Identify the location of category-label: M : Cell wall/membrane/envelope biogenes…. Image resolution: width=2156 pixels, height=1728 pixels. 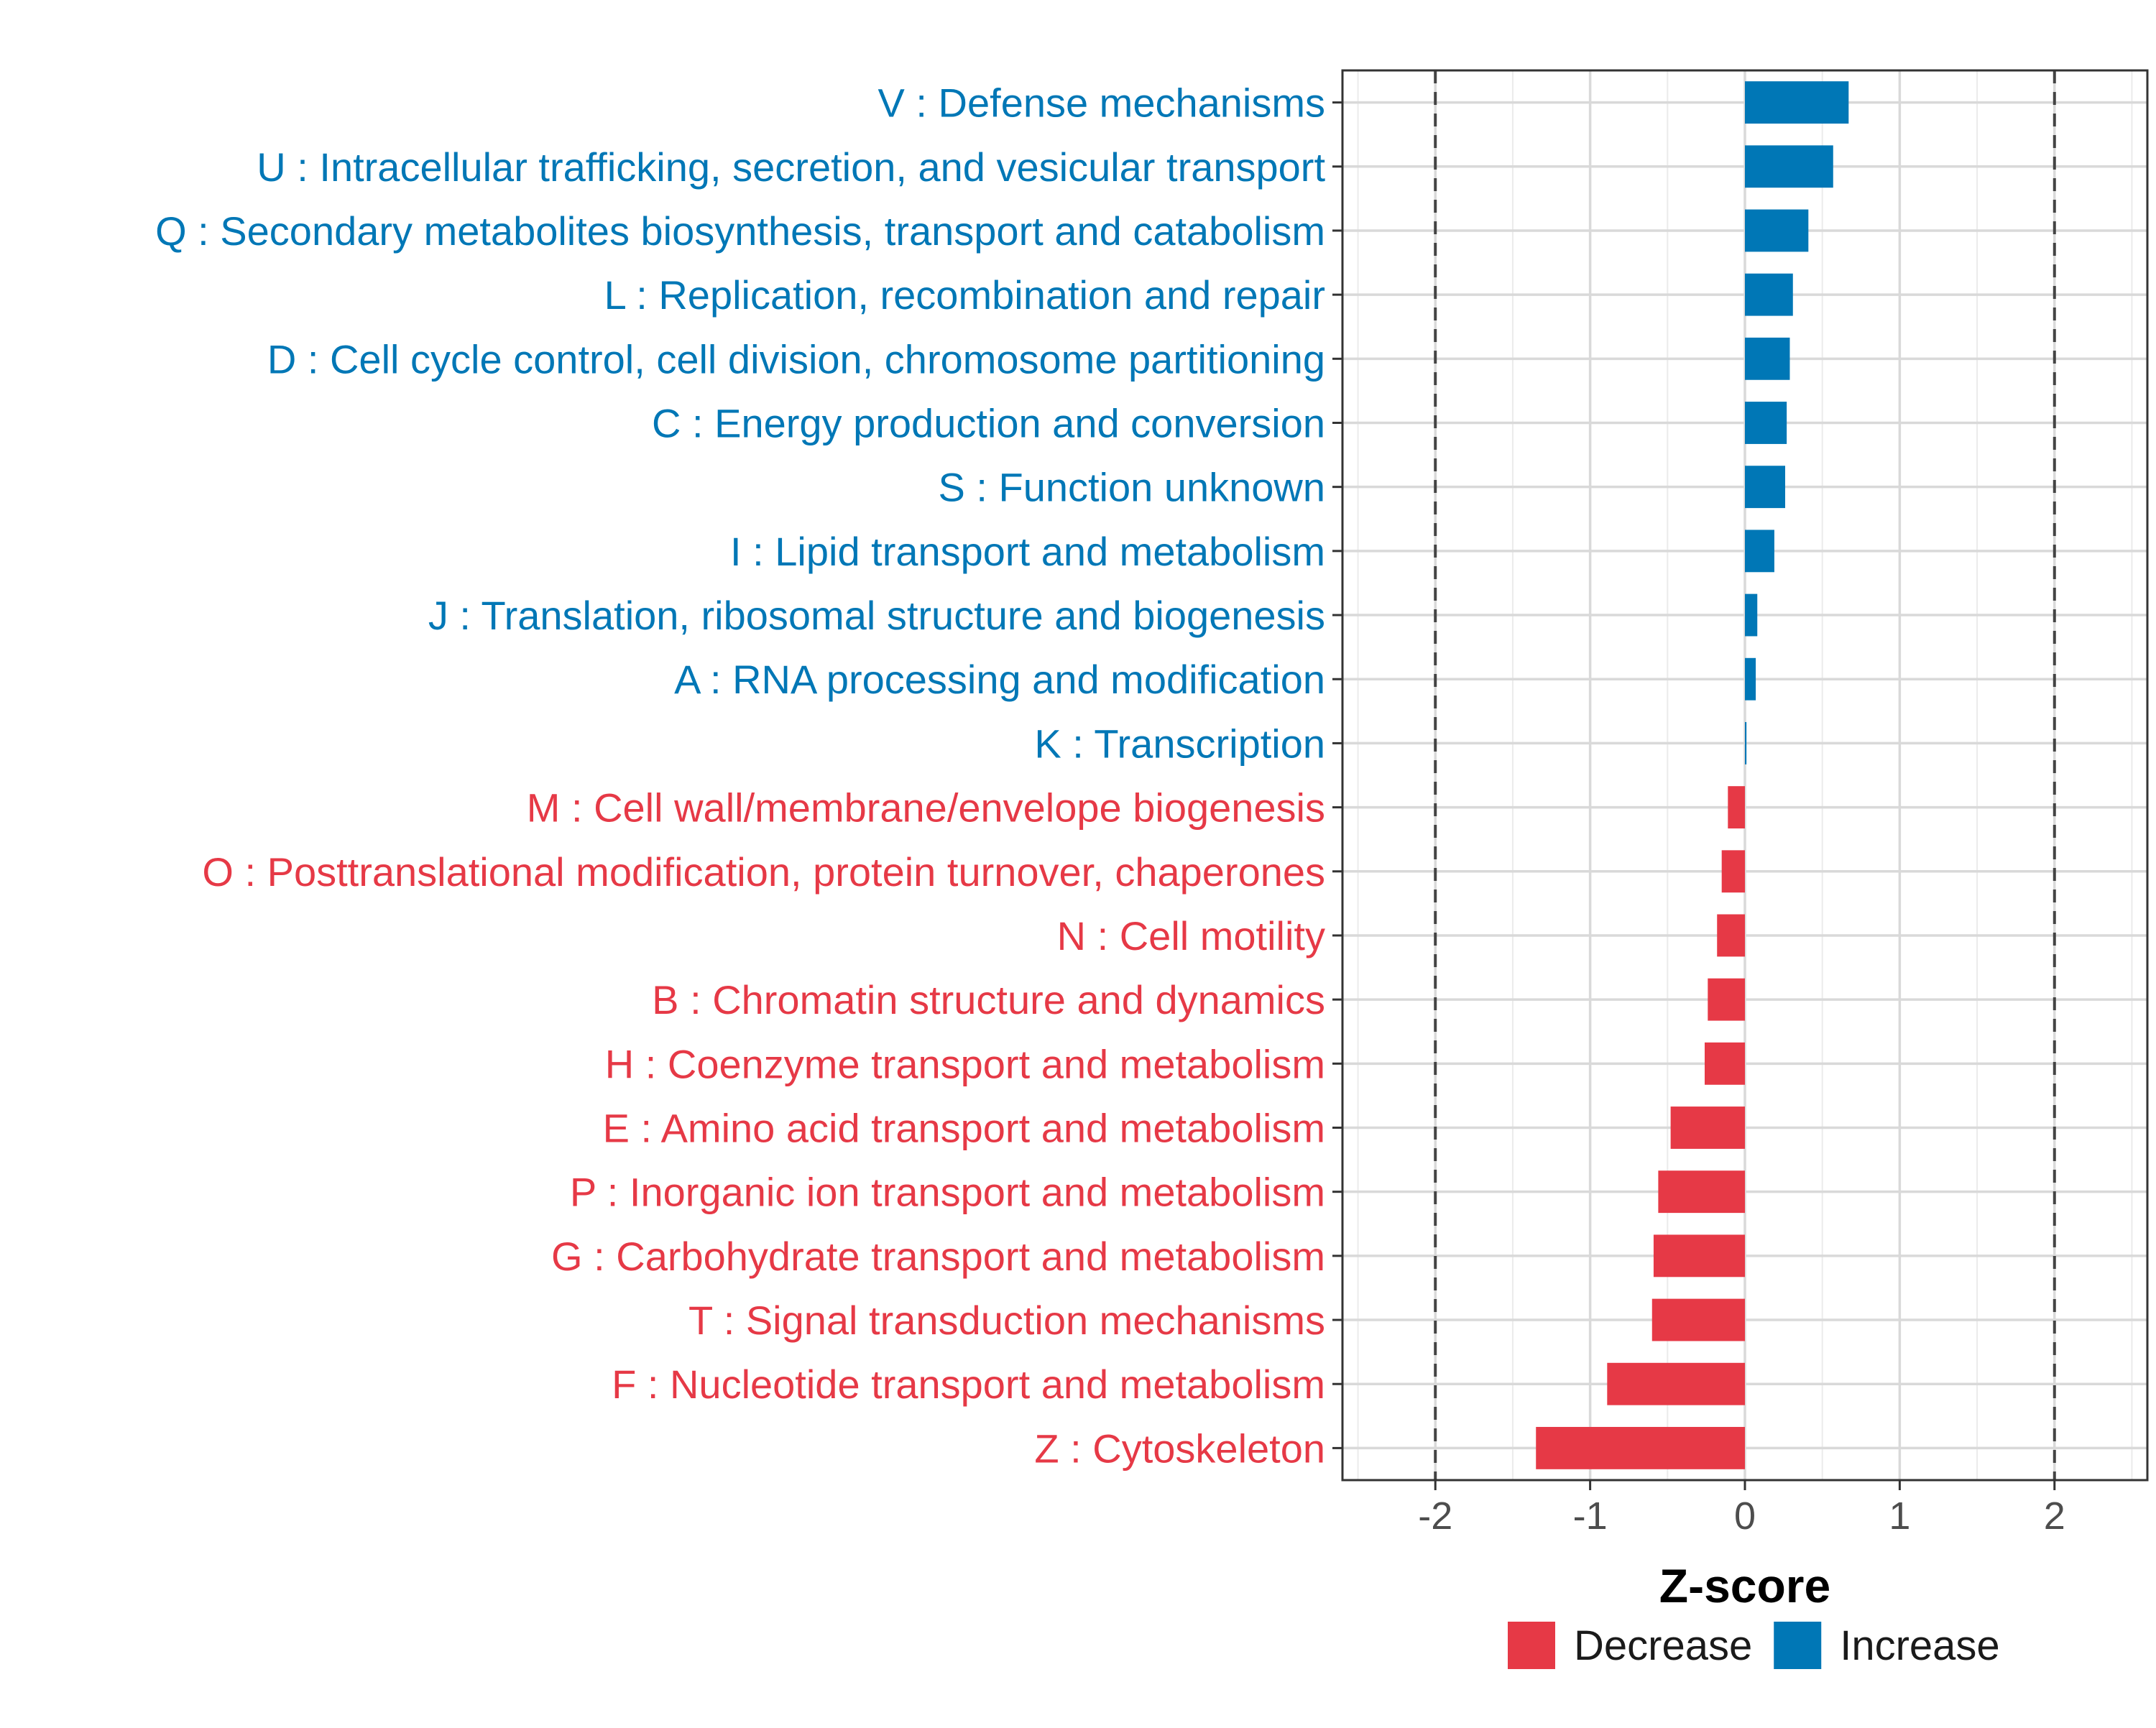
(926, 808).